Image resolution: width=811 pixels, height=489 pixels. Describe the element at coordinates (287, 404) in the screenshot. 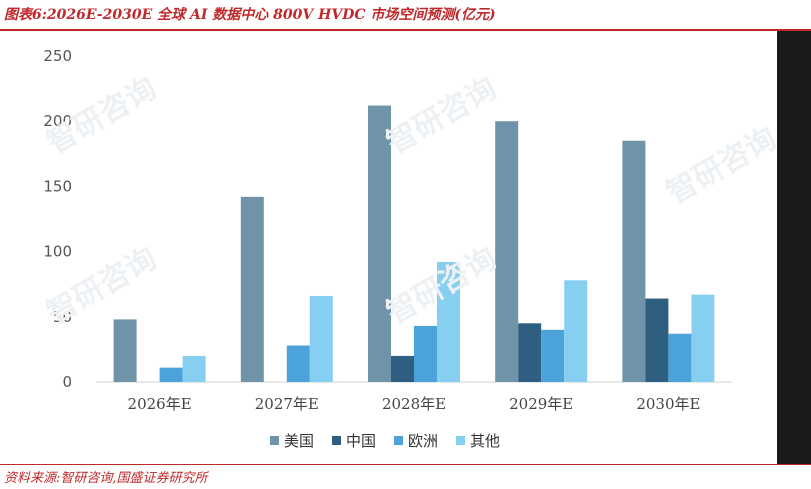

I see `x-tick-label: 2027年E` at that location.